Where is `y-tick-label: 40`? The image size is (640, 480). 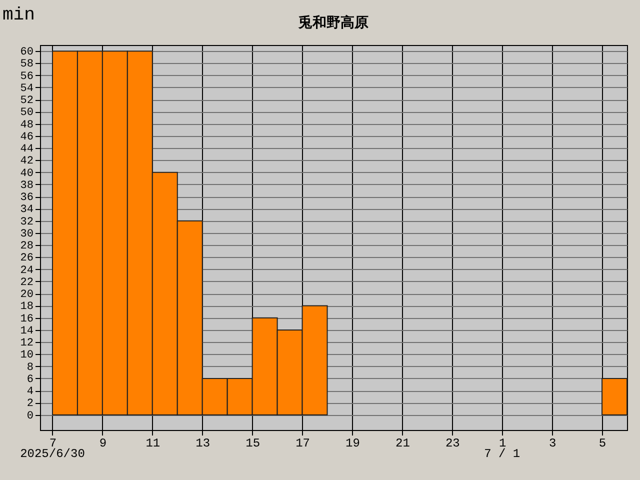 y-tick-label: 40 is located at coordinates (27, 174).